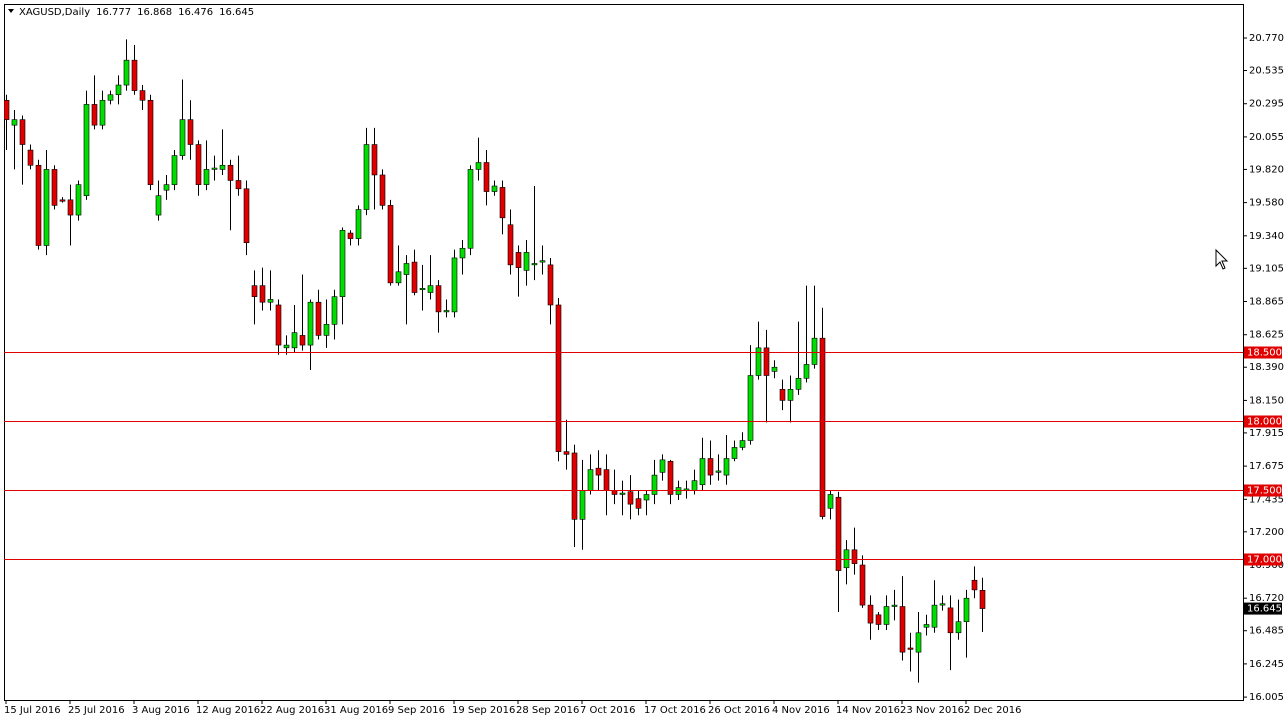 This screenshot has width=1285, height=723. I want to click on level-label: 17.000, so click(1264, 560).